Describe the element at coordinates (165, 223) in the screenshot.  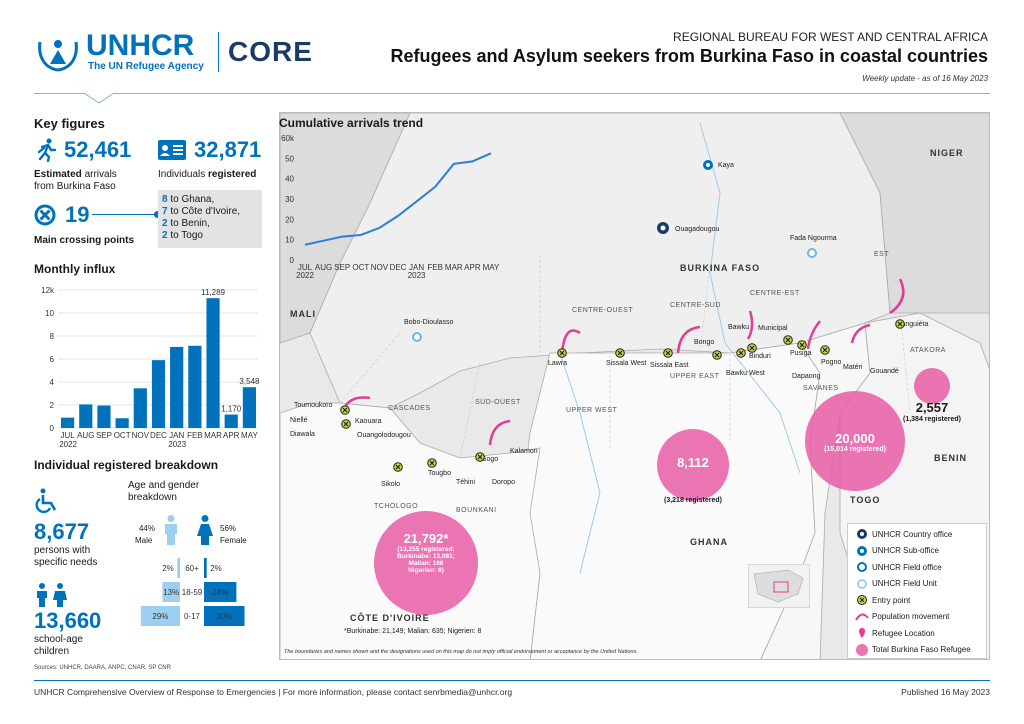
I see `crossing-item-count: 2` at that location.